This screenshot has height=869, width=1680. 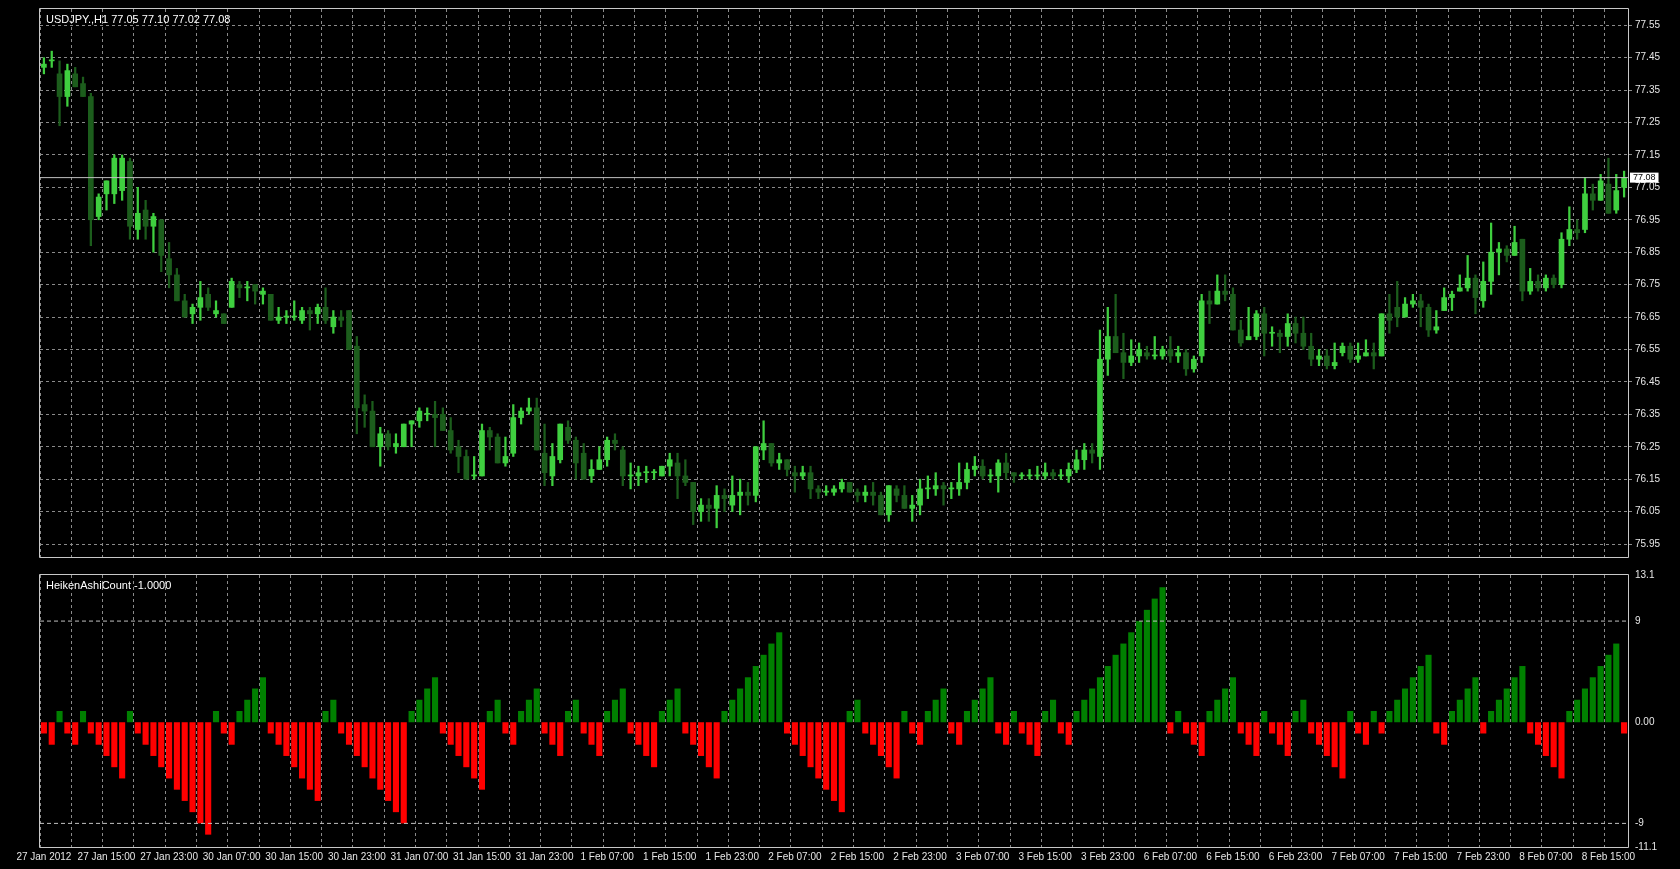 What do you see at coordinates (1645, 721) in the screenshot?
I see `y-tick-label: 0.00` at bounding box center [1645, 721].